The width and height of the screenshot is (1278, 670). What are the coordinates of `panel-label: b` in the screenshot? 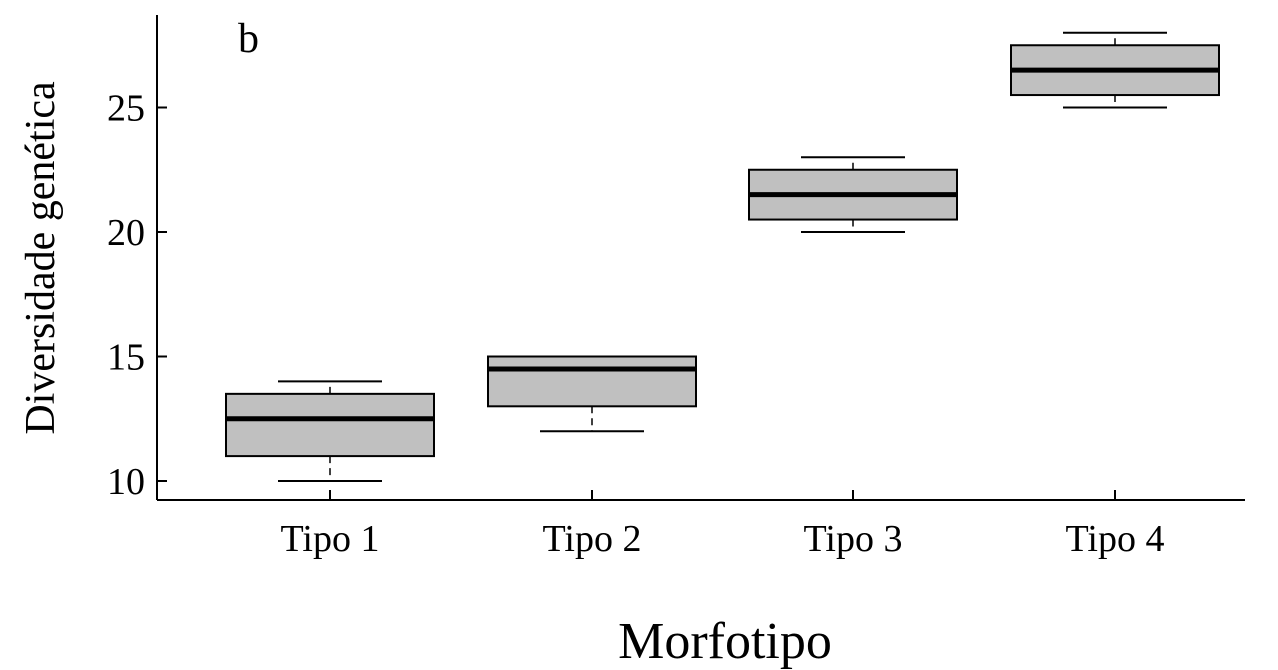 It's located at (248, 39).